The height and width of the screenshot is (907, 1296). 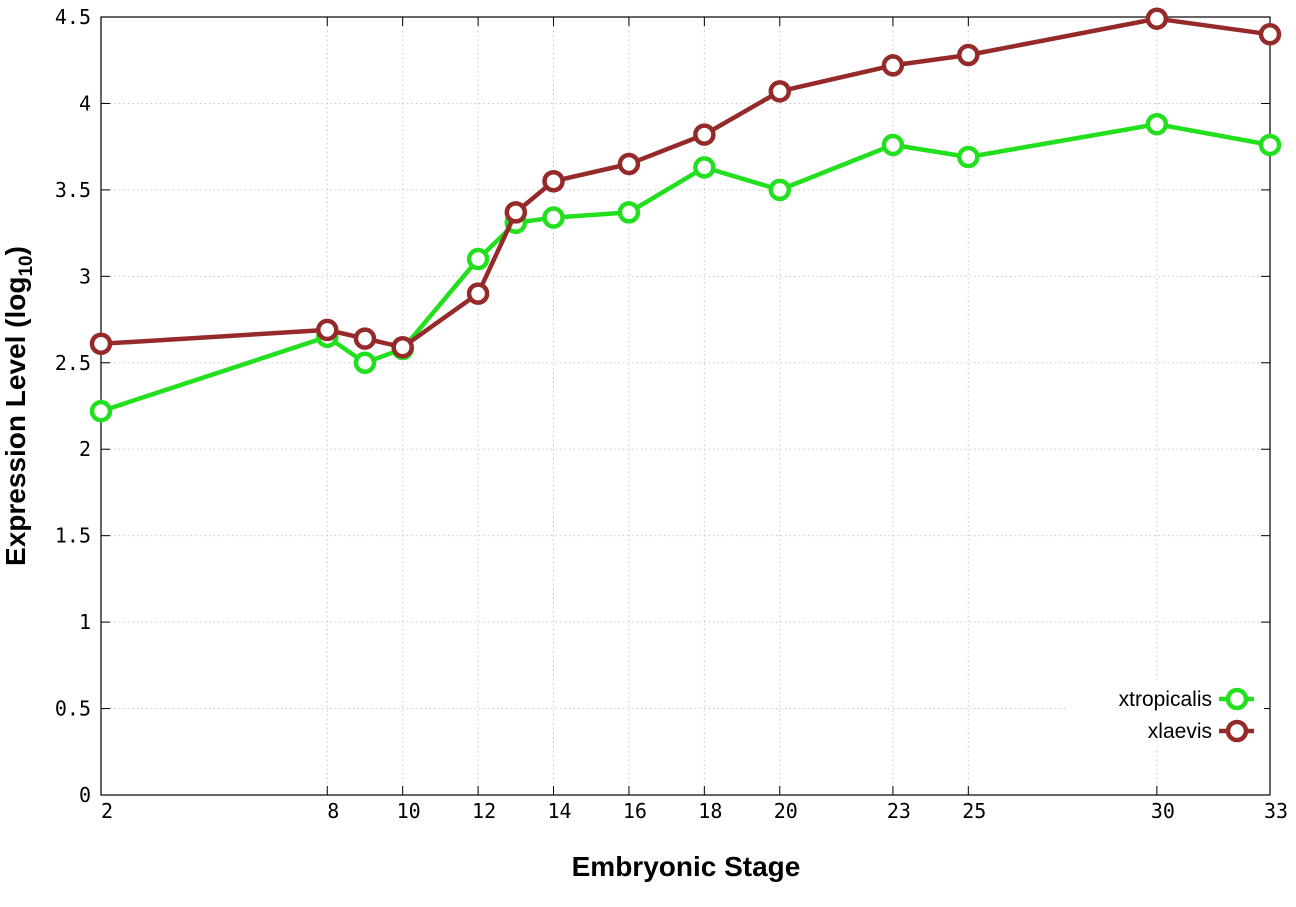 What do you see at coordinates (85, 276) in the screenshot?
I see `y-tick-label: 3` at bounding box center [85, 276].